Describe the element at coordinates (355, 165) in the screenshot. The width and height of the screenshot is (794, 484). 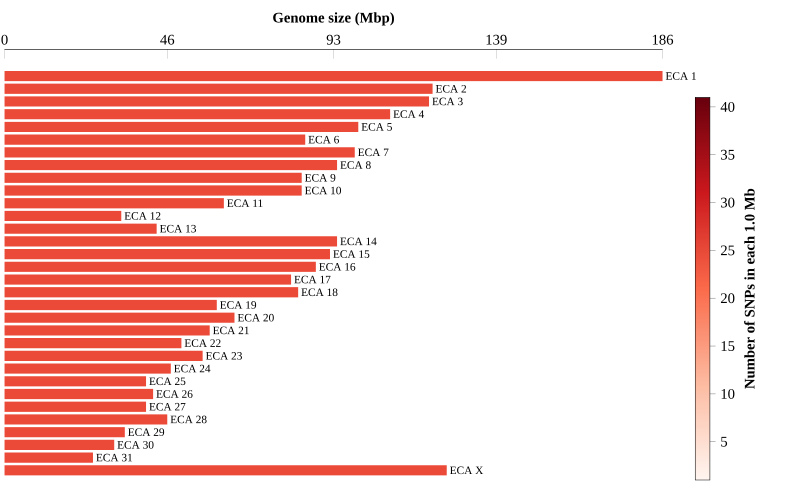
I see `y-tick-label: ECA 8` at that location.